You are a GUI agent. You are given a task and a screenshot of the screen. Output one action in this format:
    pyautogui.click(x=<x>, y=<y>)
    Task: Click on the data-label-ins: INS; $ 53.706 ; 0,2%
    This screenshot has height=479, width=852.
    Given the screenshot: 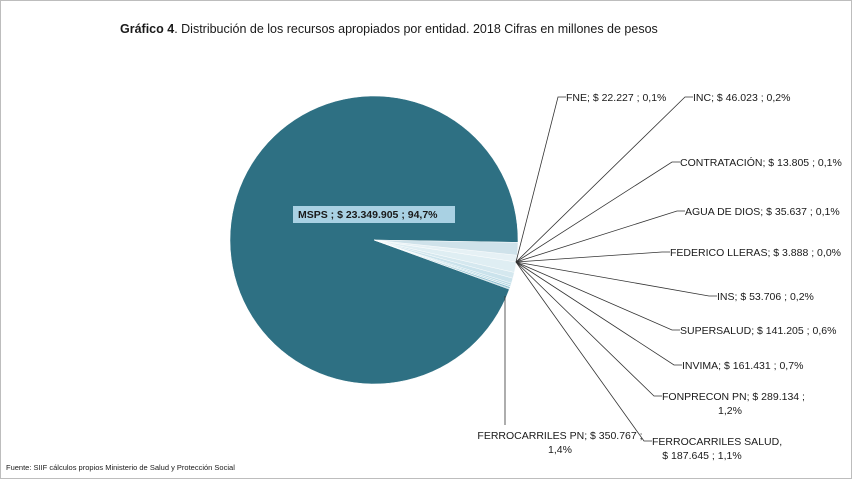 What is the action you would take?
    pyautogui.click(x=765, y=297)
    